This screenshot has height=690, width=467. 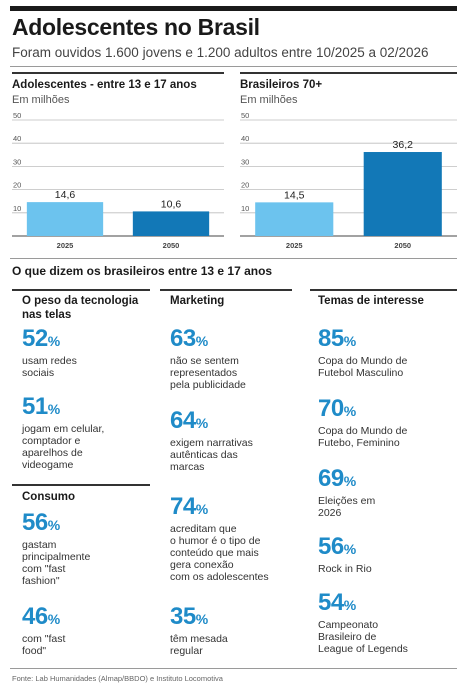 I want to click on chart1-top-rule, so click(x=118, y=73).